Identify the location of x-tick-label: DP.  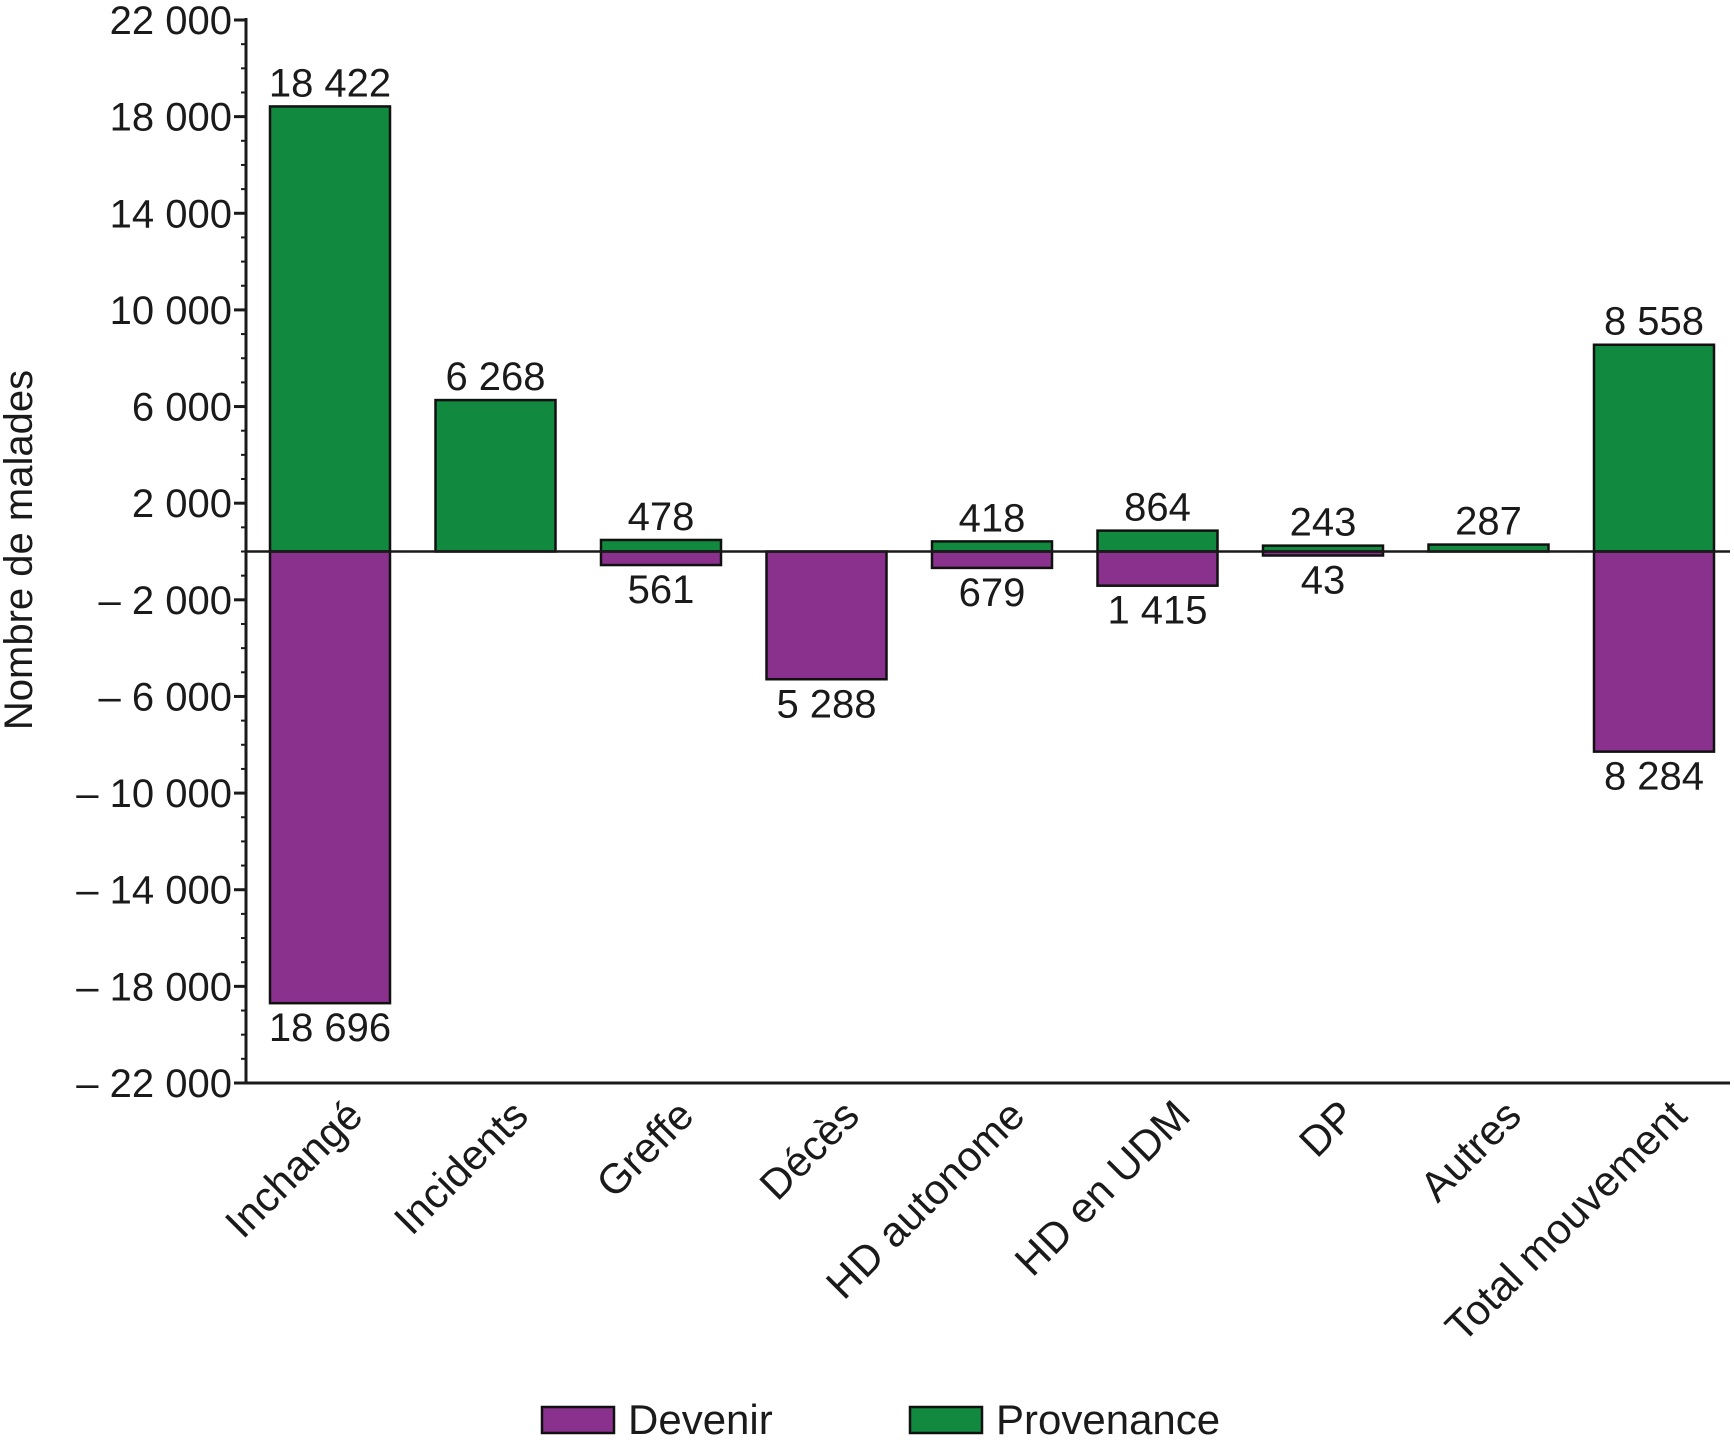
(1327, 1128).